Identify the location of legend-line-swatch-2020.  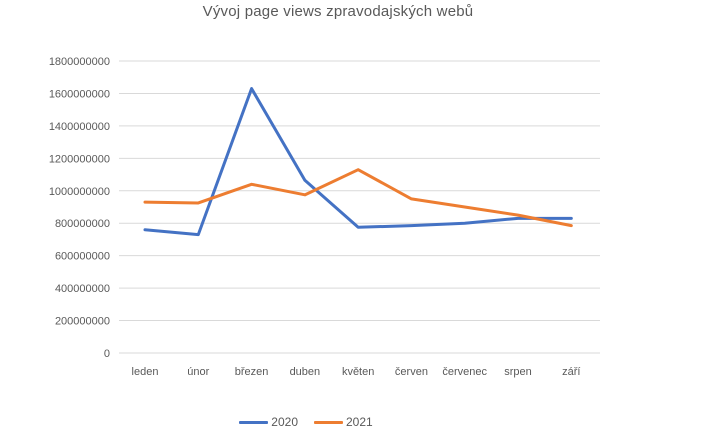
(254, 422).